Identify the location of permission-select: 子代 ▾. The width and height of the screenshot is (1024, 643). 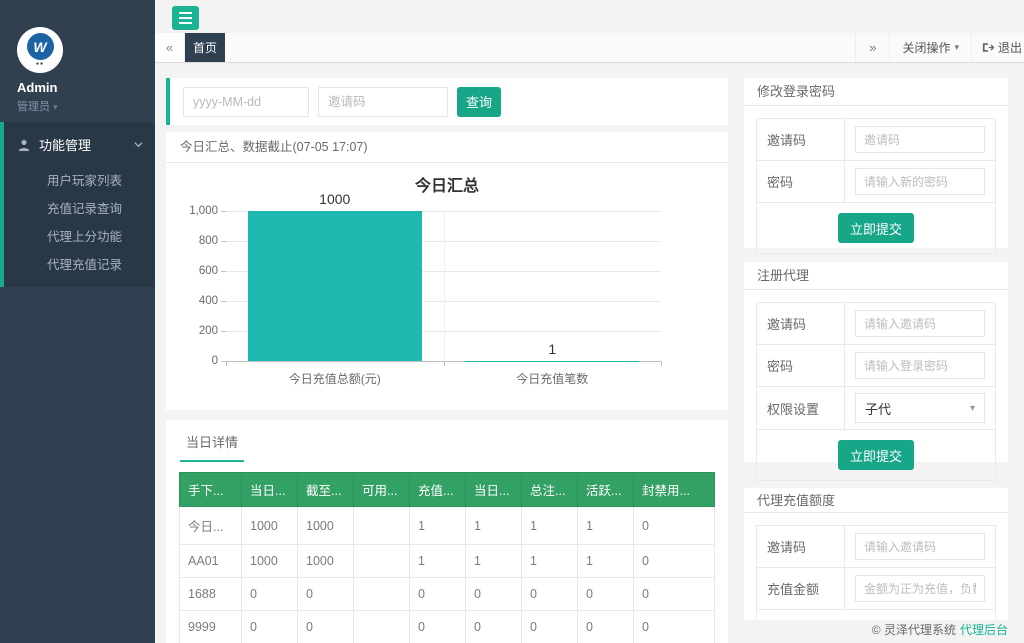
(920, 408).